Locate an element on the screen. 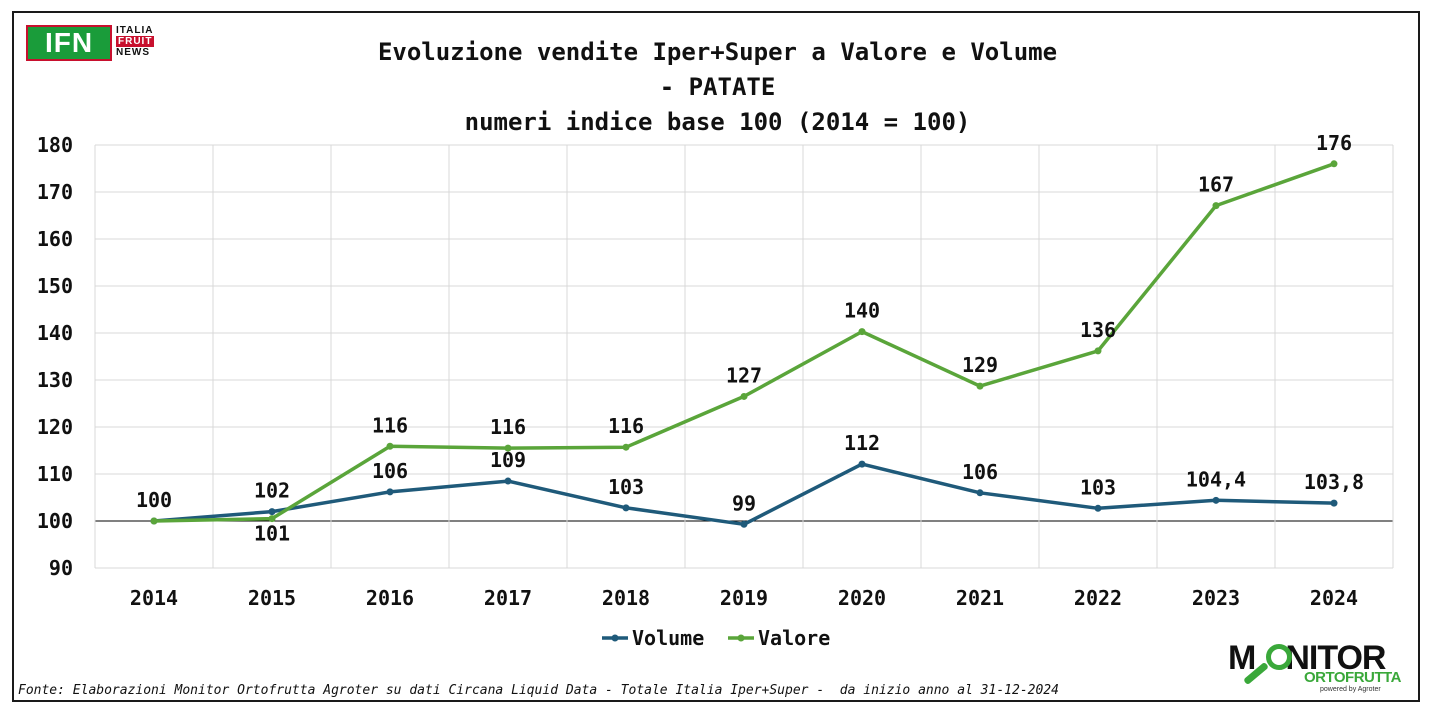 The height and width of the screenshot is (715, 1437). legend-marker-volume is located at coordinates (615, 638).